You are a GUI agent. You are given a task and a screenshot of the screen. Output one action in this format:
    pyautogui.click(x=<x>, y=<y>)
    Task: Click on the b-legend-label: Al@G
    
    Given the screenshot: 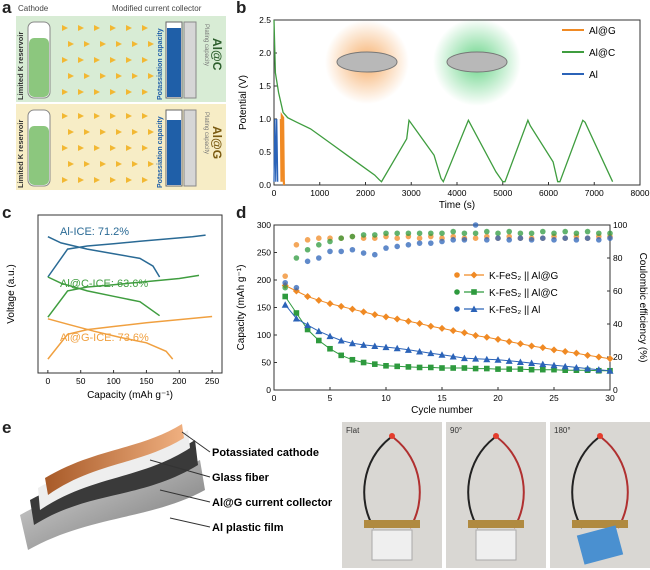 What is the action you would take?
    pyautogui.click(x=602, y=31)
    